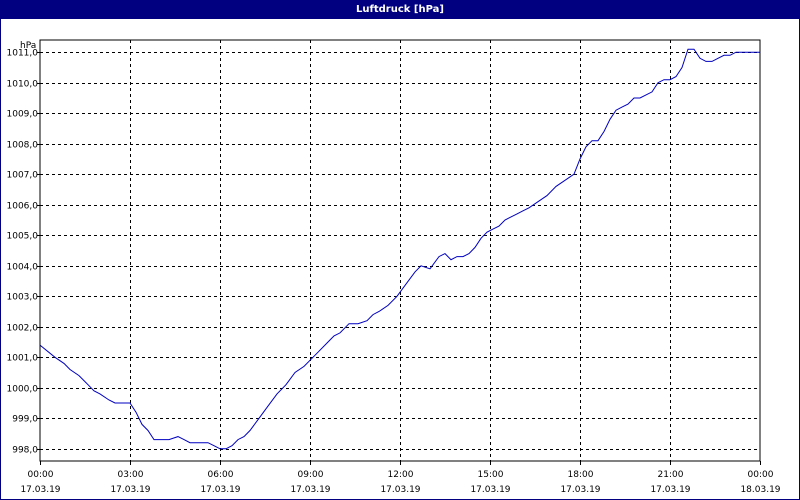  Describe the element at coordinates (23, 146) in the screenshot. I see `y-tick-label: 1008,0` at that location.